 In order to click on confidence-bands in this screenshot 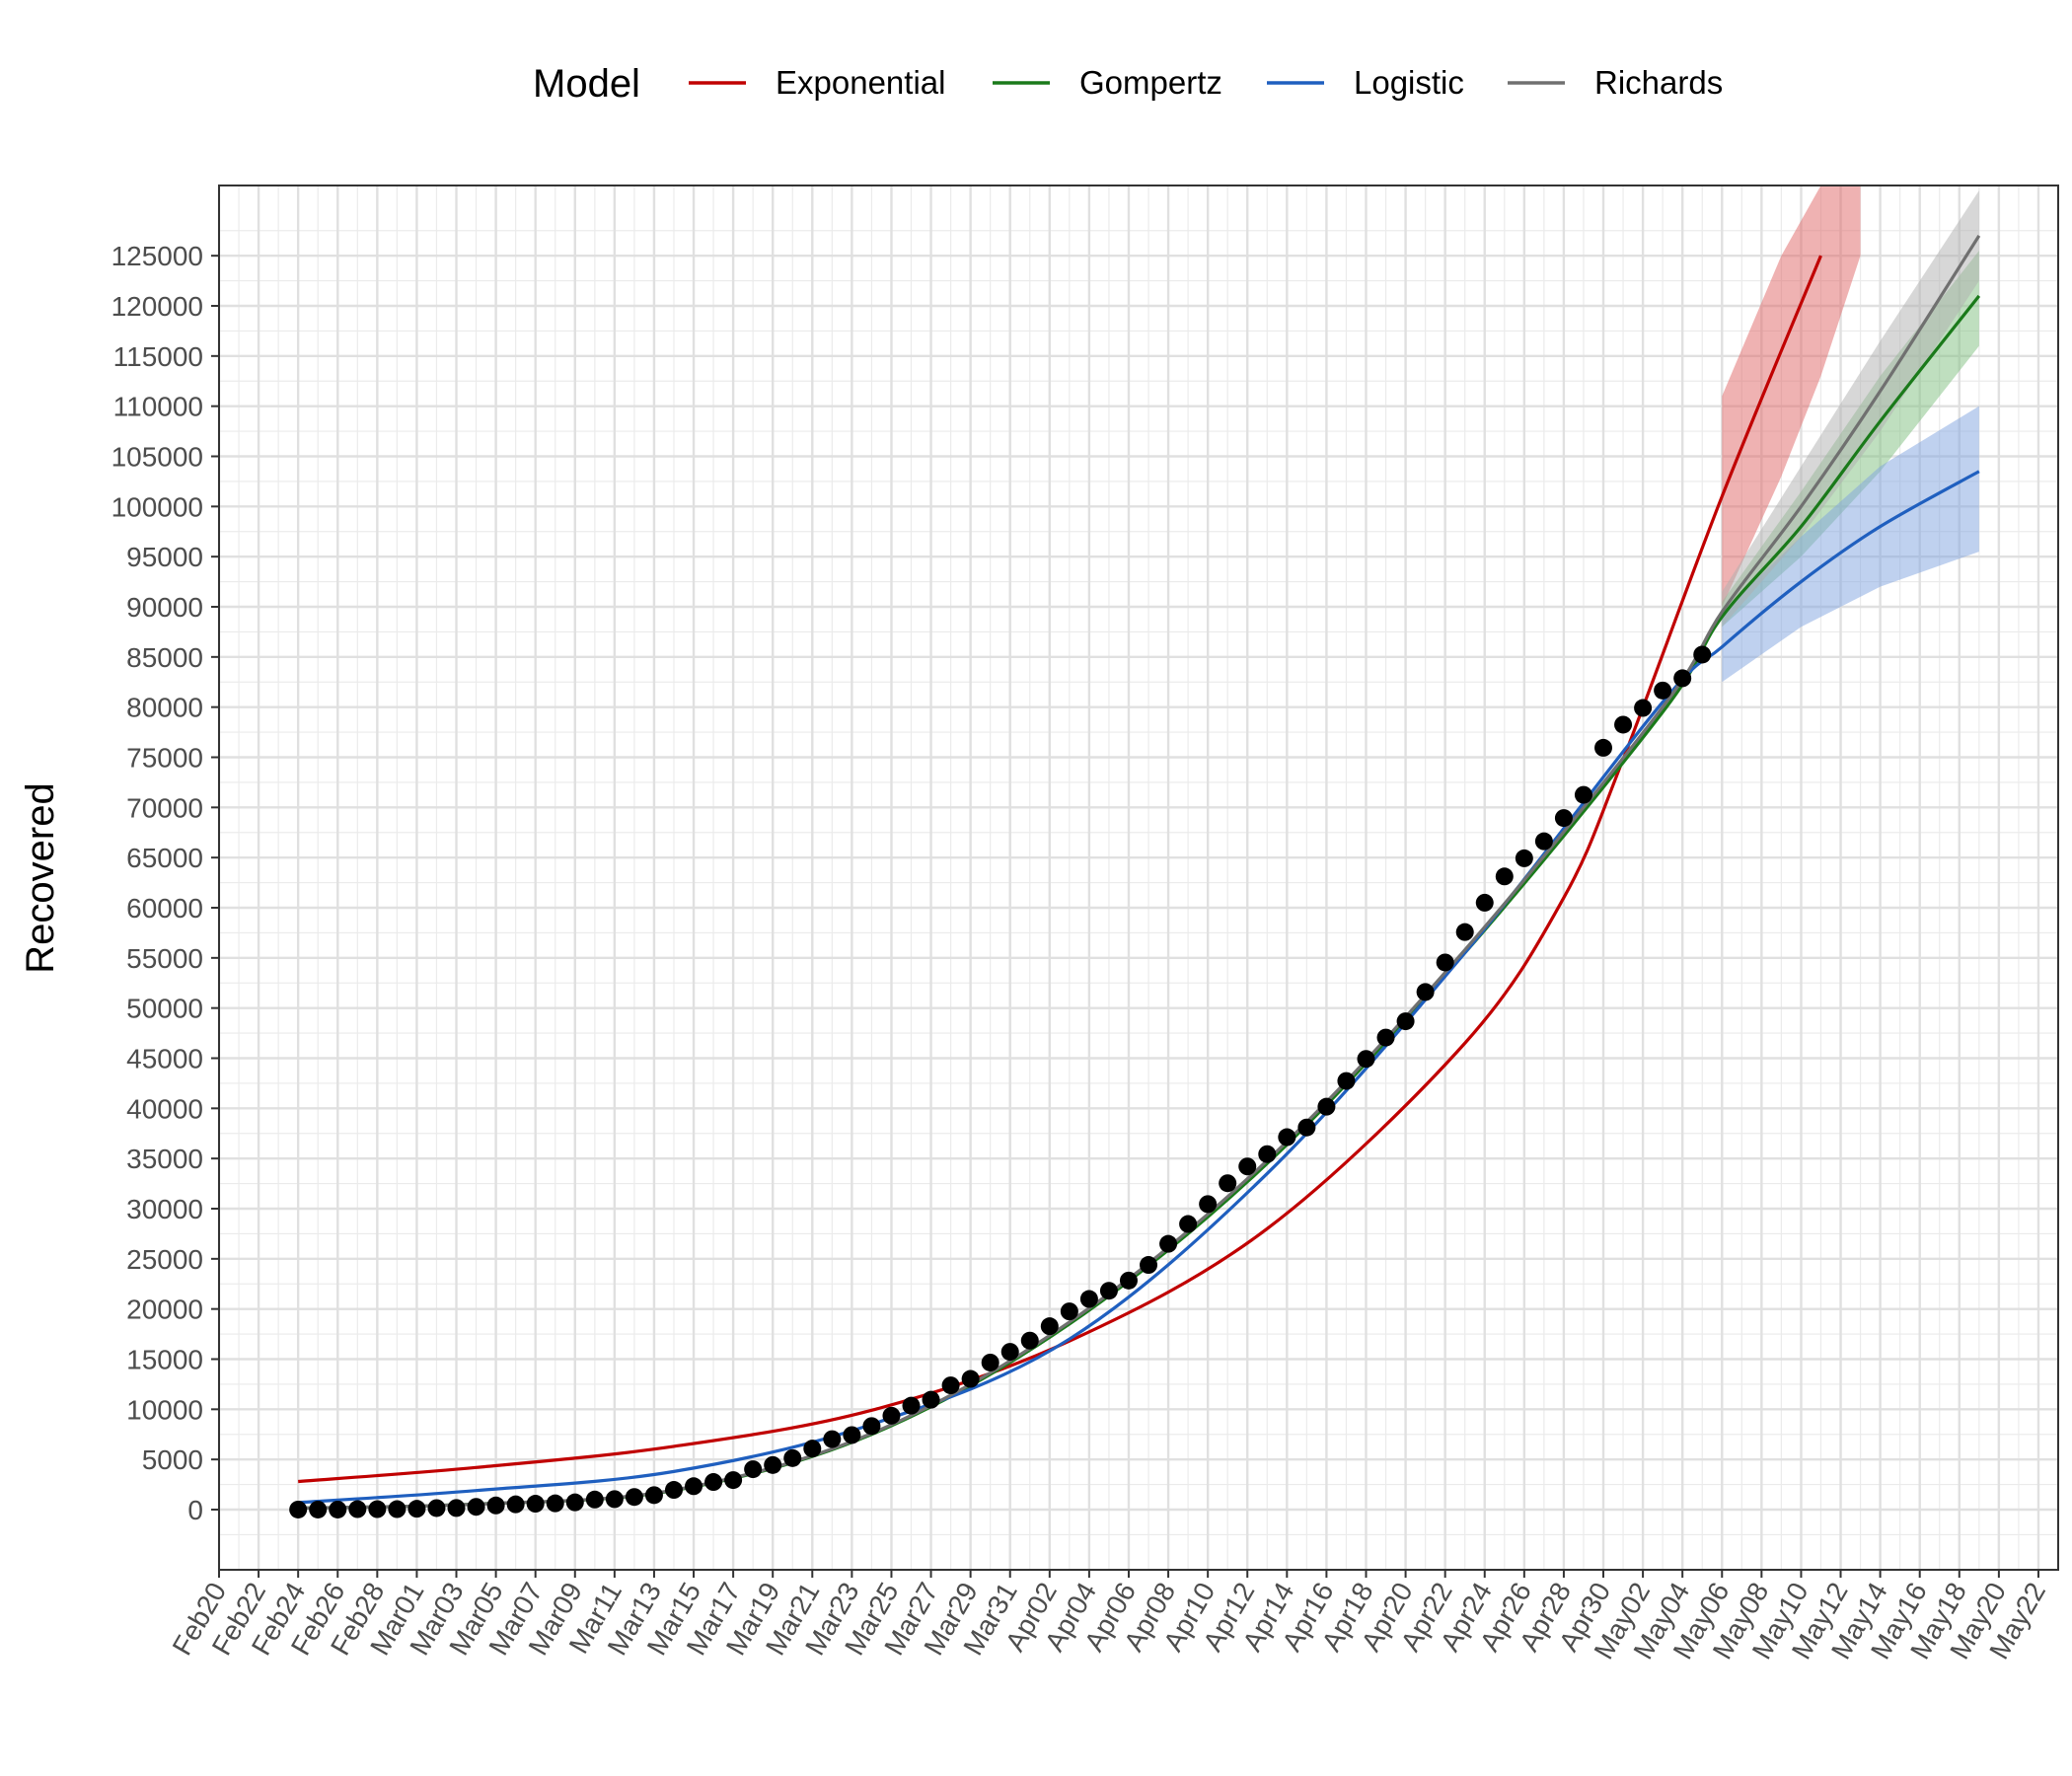, I will do `click(1851, 434)`.